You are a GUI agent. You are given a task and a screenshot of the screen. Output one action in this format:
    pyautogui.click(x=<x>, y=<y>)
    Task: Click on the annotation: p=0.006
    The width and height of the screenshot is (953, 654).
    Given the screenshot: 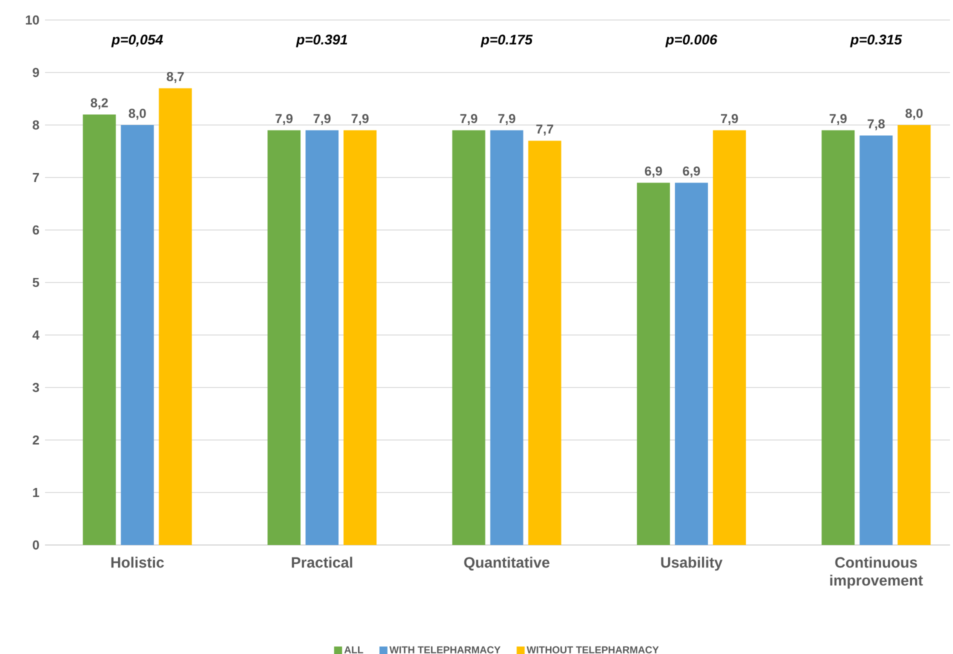 What is the action you would take?
    pyautogui.click(x=691, y=41)
    